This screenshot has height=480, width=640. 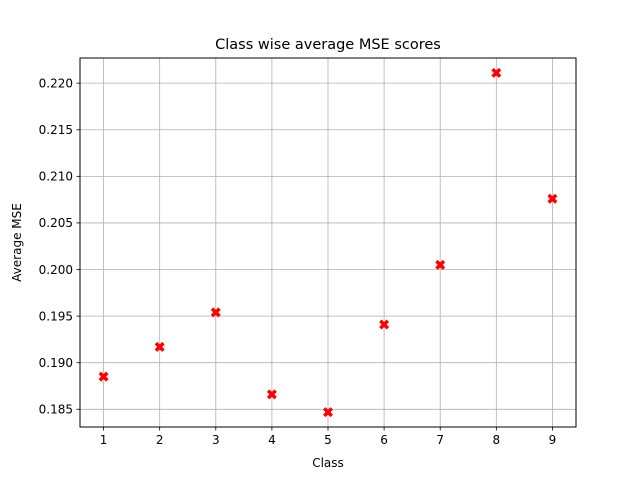 I want to click on chart-title: Class wise average MSE scores, so click(x=328, y=45).